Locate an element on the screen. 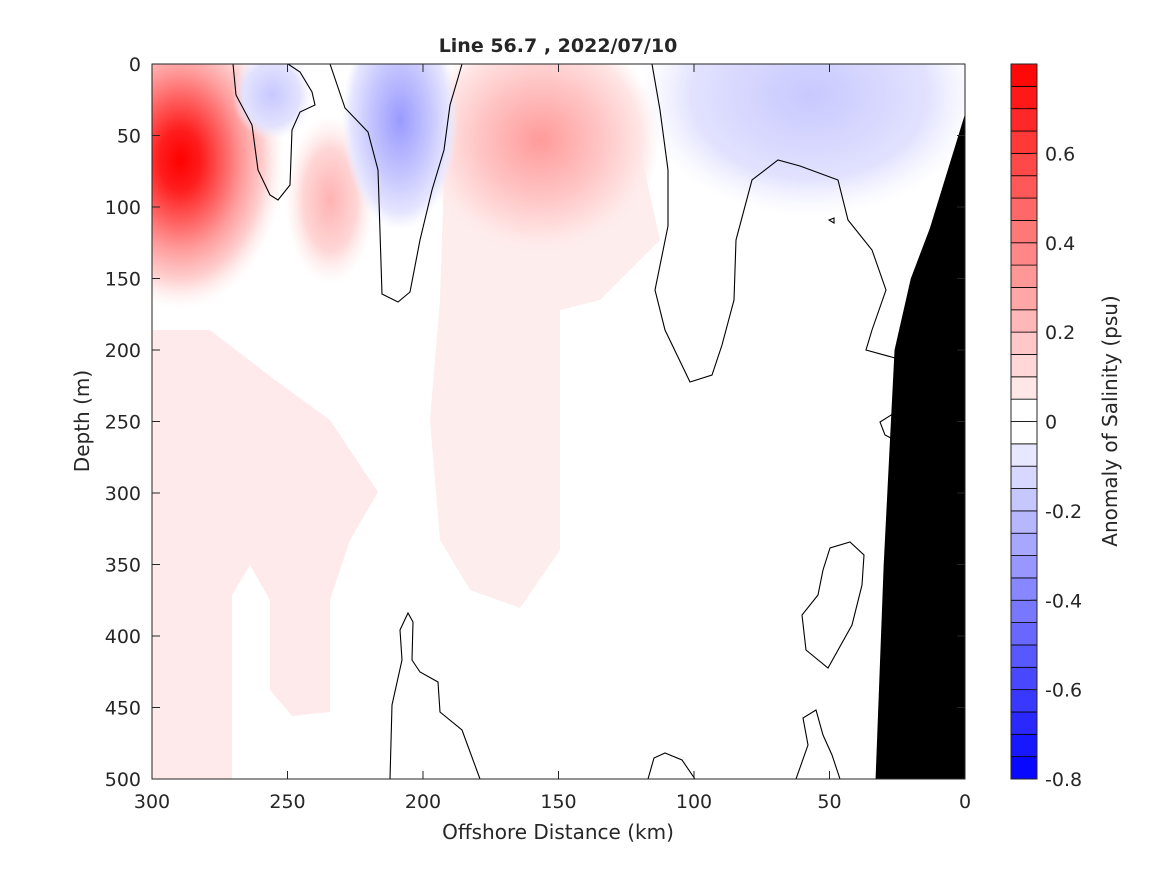 The height and width of the screenshot is (879, 1167). x-axis-label: Offshore Distance (km) is located at coordinates (558, 832).